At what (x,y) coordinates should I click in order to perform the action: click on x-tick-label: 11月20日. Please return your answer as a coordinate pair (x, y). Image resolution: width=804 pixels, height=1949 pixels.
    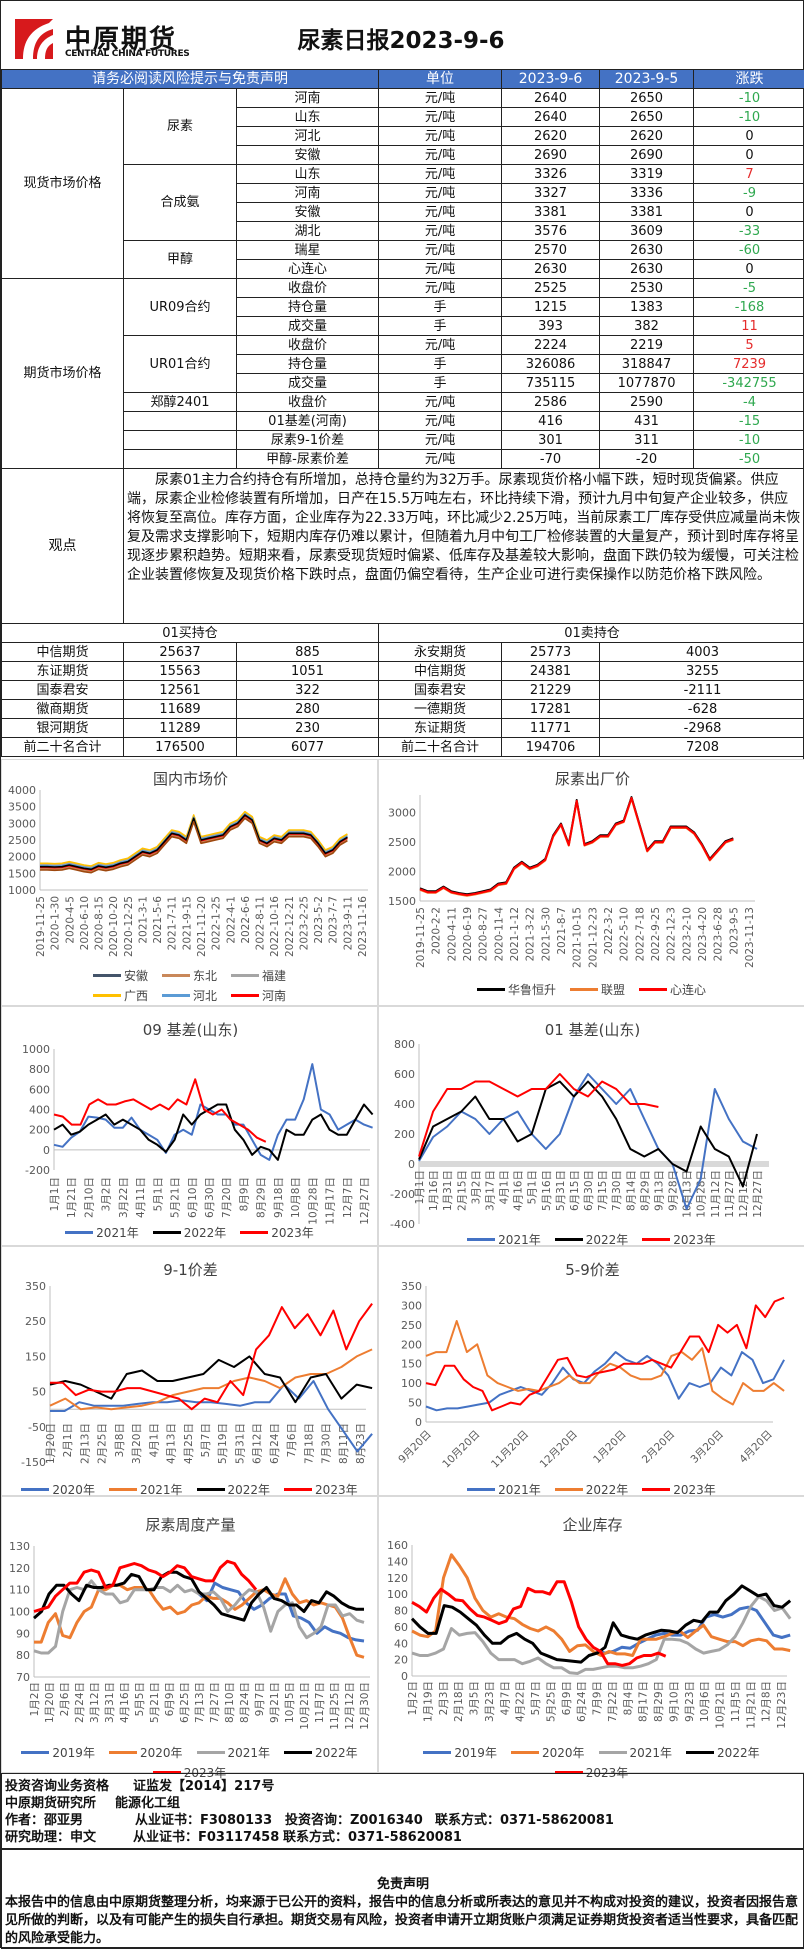
    Looking at the image, I should click on (510, 1449).